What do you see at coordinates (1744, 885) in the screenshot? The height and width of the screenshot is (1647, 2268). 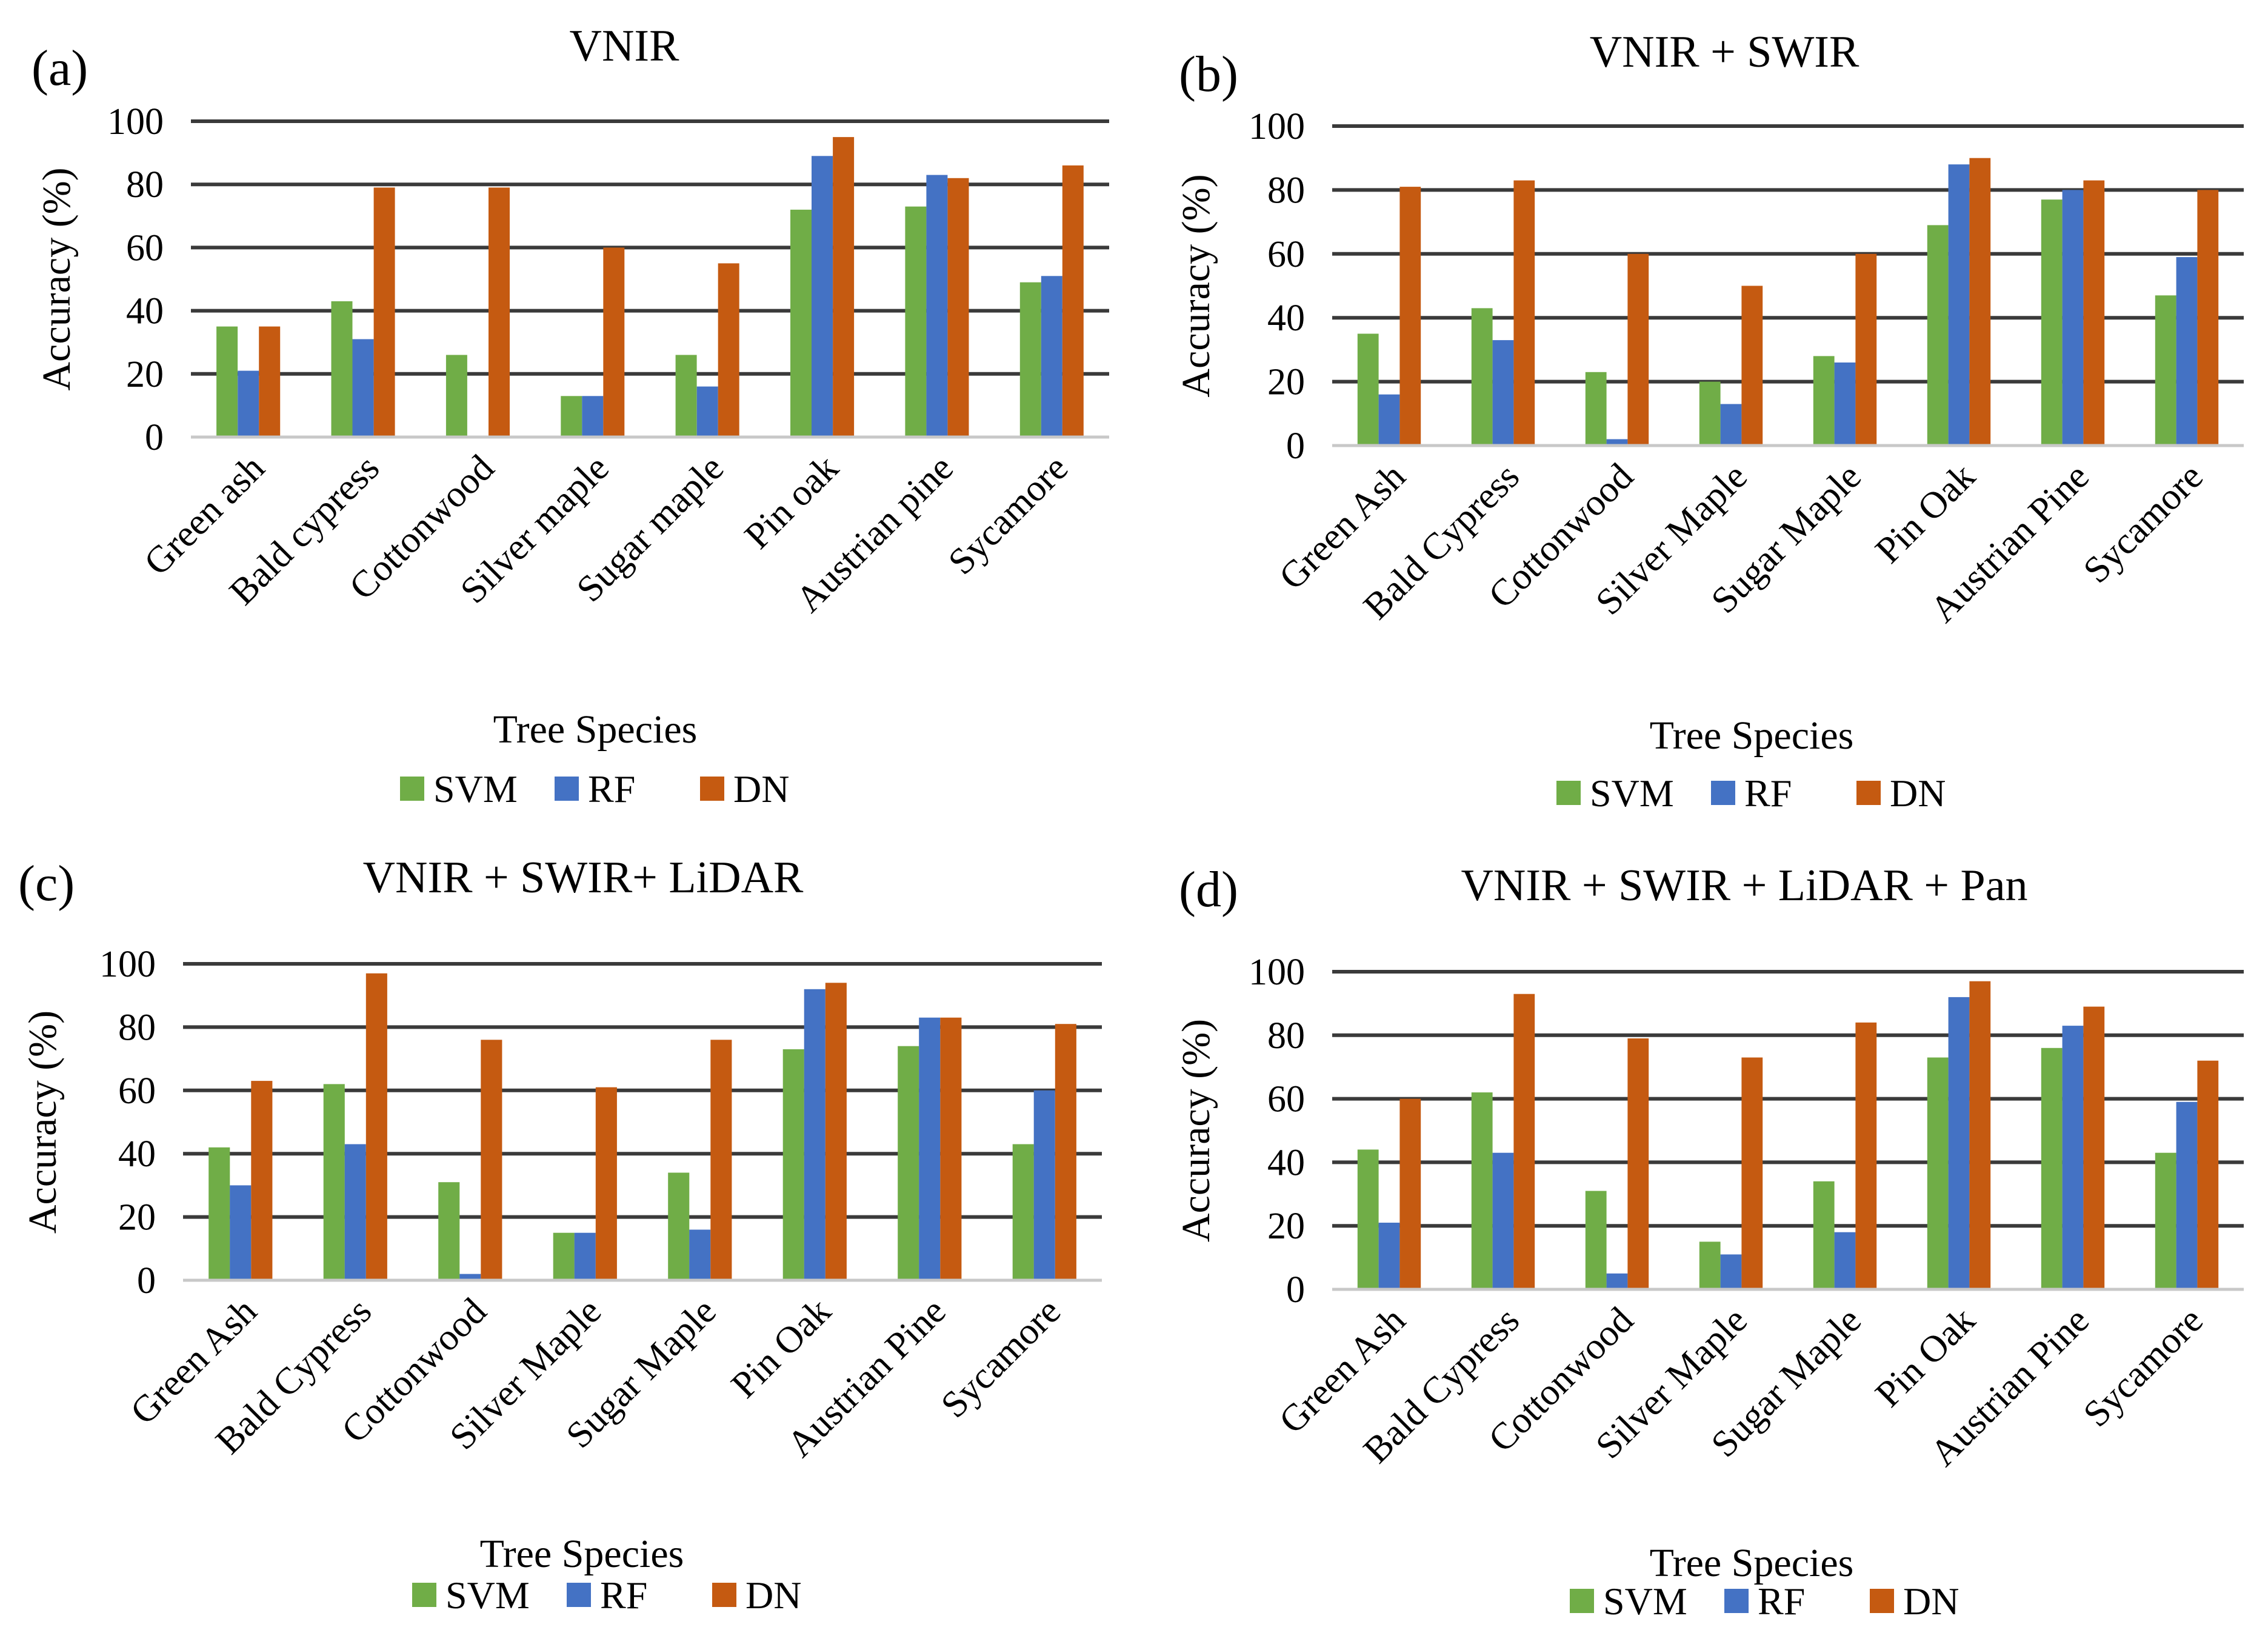 I see `chart-title: VNIR + SWIR + LiDAR + Pan` at bounding box center [1744, 885].